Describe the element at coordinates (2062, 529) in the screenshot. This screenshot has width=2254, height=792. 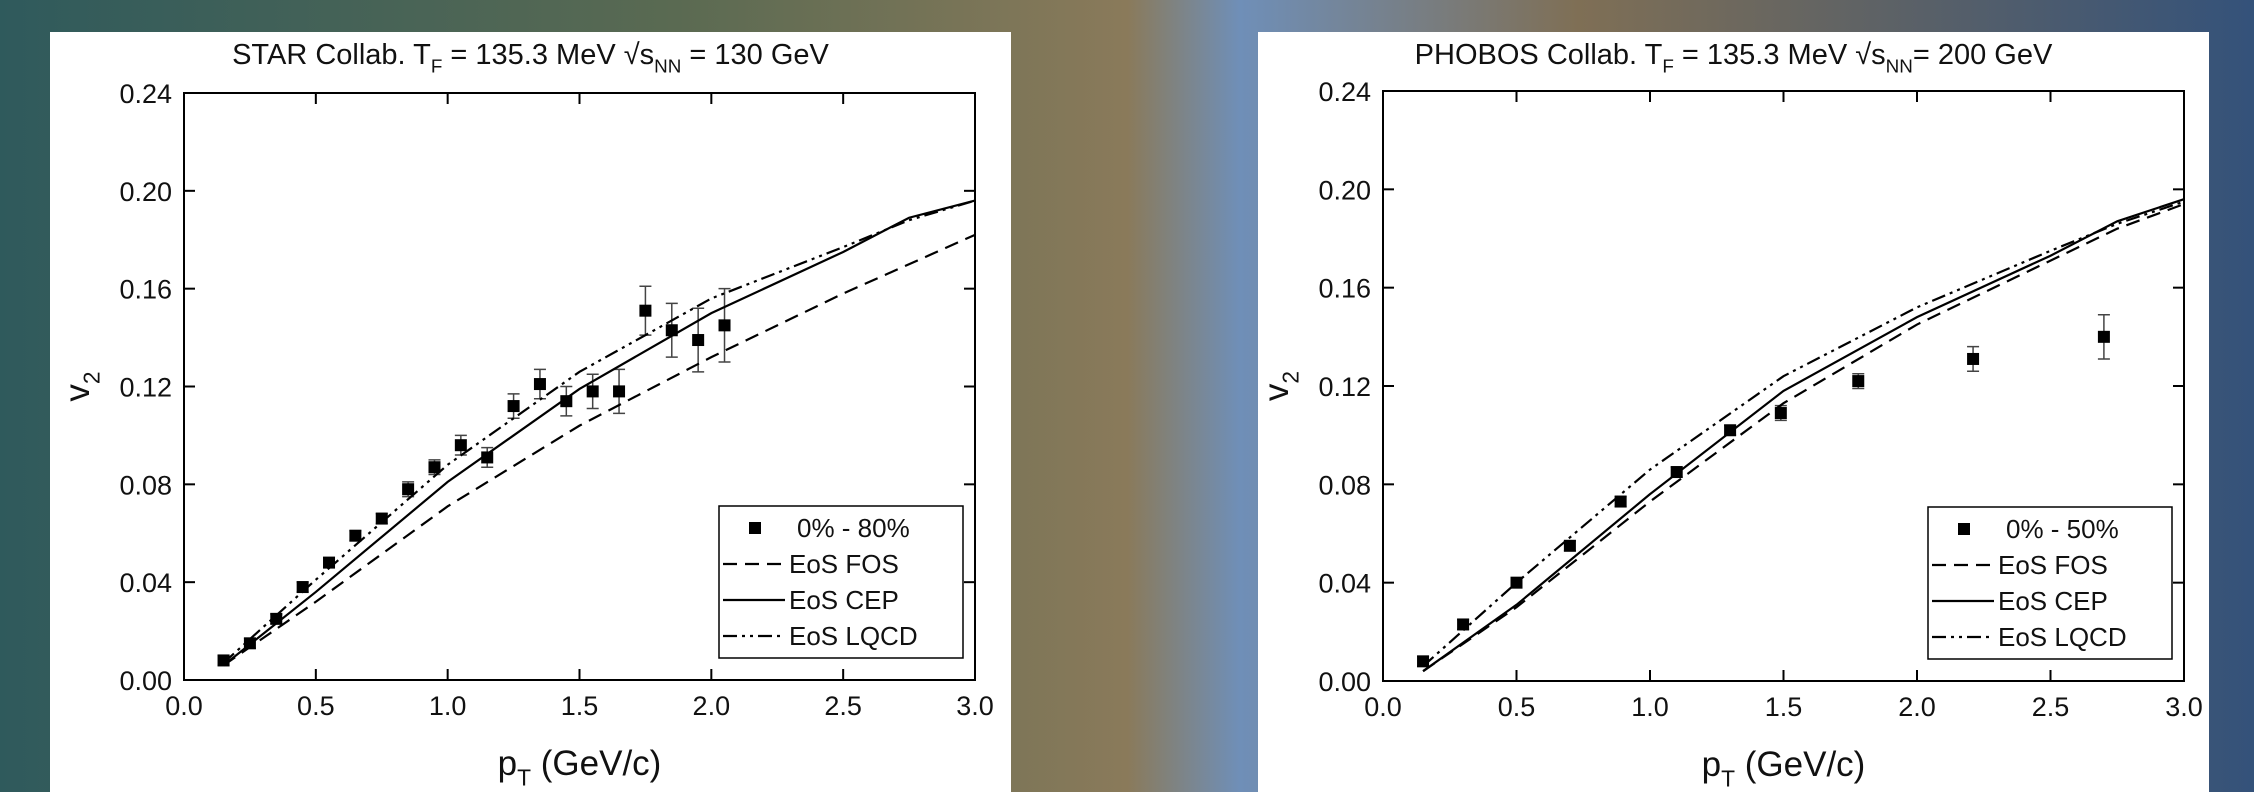
I see `legend-label: 0% - 50%` at that location.